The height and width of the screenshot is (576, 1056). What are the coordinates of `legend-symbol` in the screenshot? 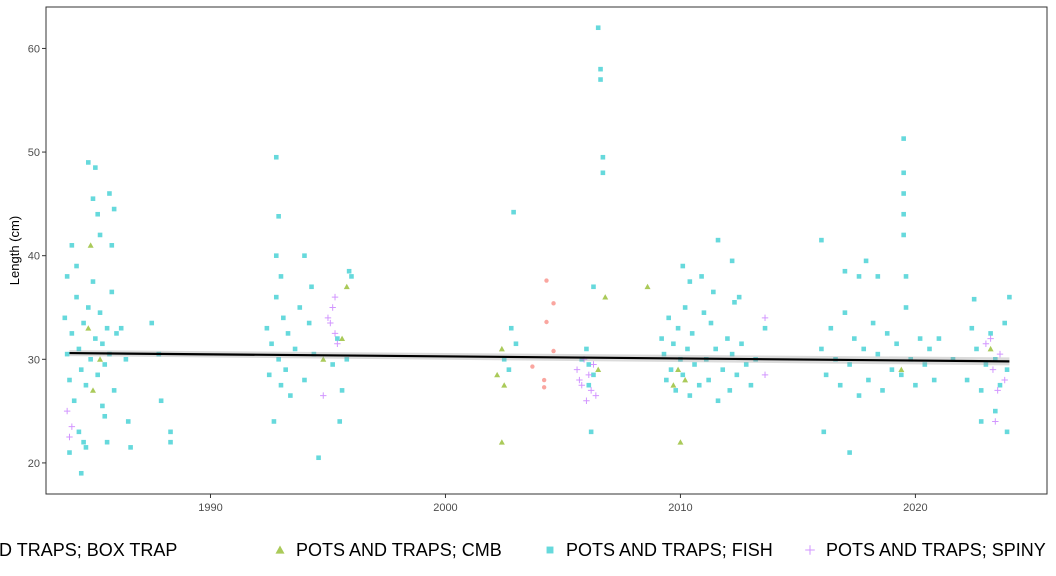 It's located at (550, 550).